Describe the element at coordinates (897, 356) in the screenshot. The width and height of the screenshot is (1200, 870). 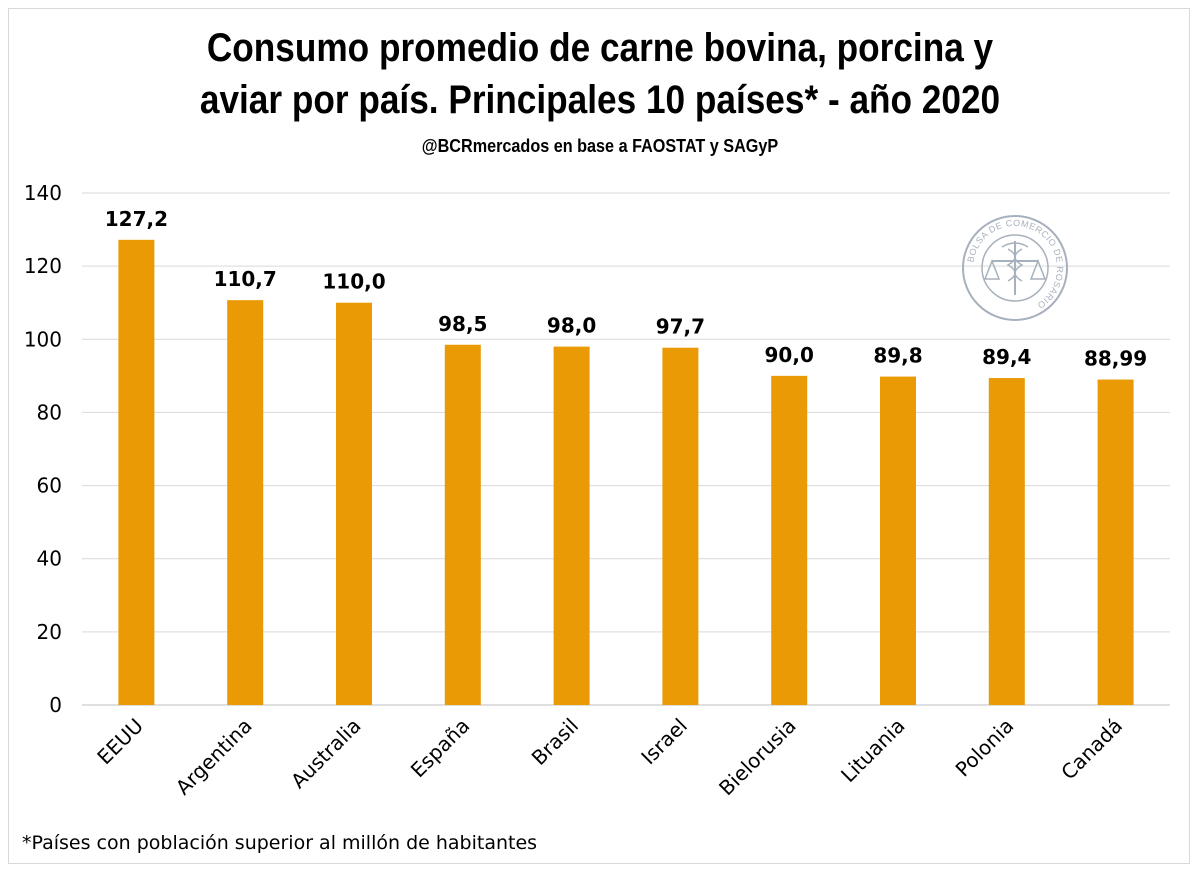
I see `data-label: 89,8` at that location.